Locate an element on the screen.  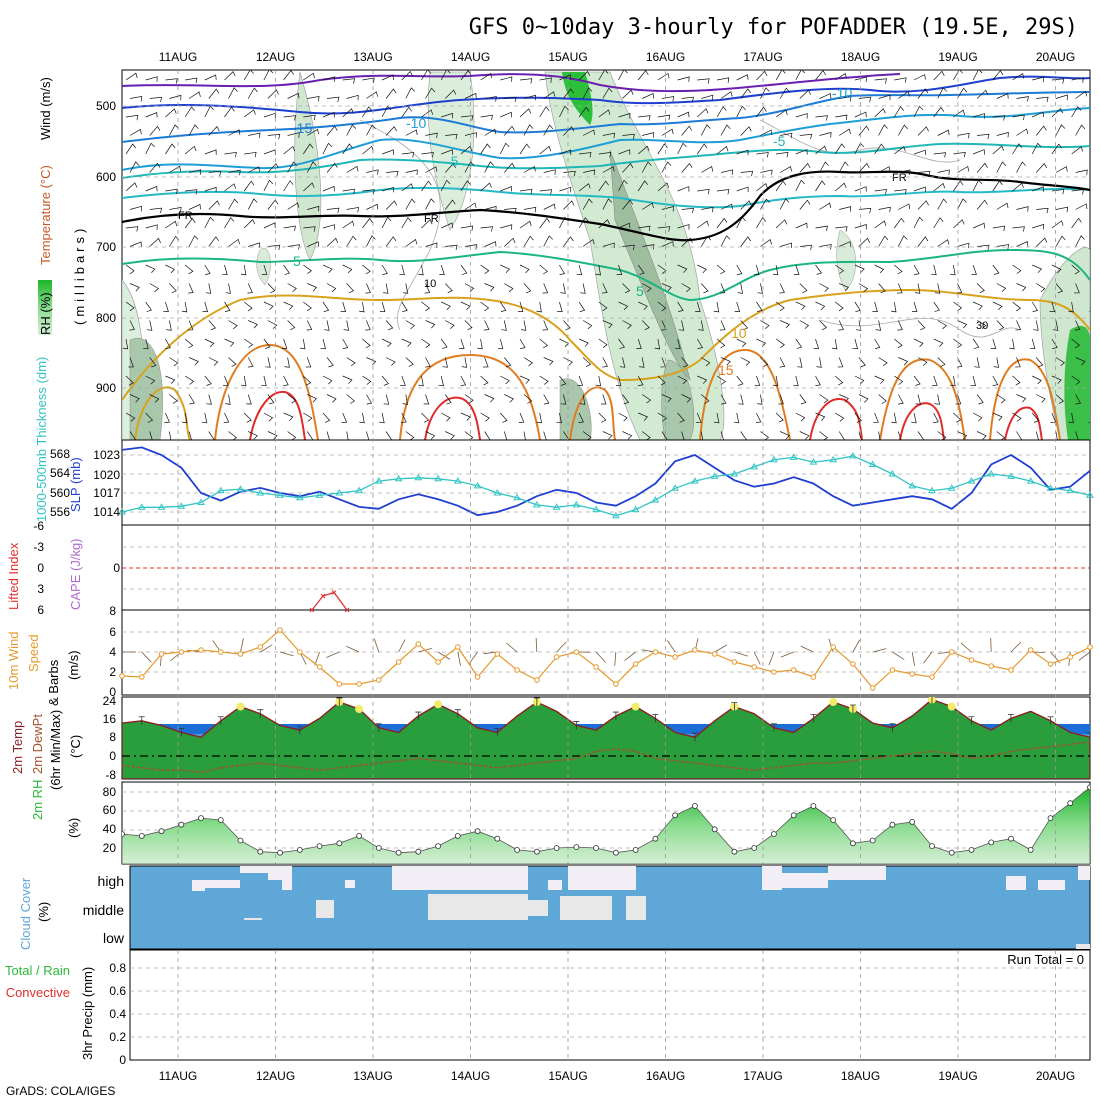
wind-label: Wind (m/s) is located at coordinates (45, 108).